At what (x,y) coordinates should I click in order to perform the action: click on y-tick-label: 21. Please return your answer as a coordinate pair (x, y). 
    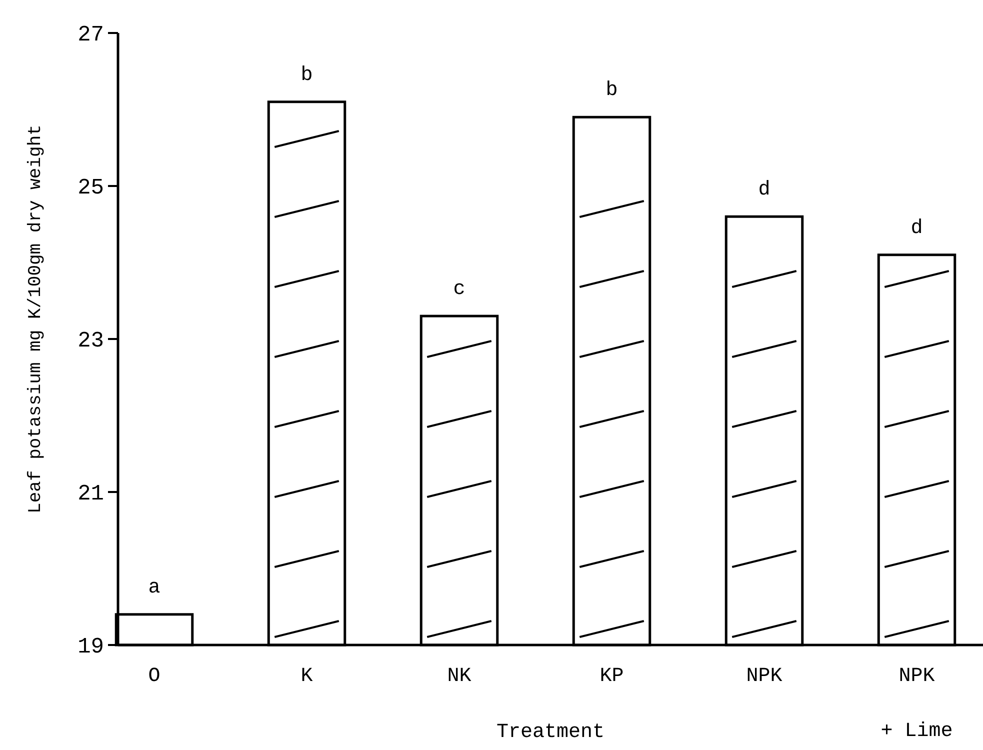
    Looking at the image, I should click on (91, 494).